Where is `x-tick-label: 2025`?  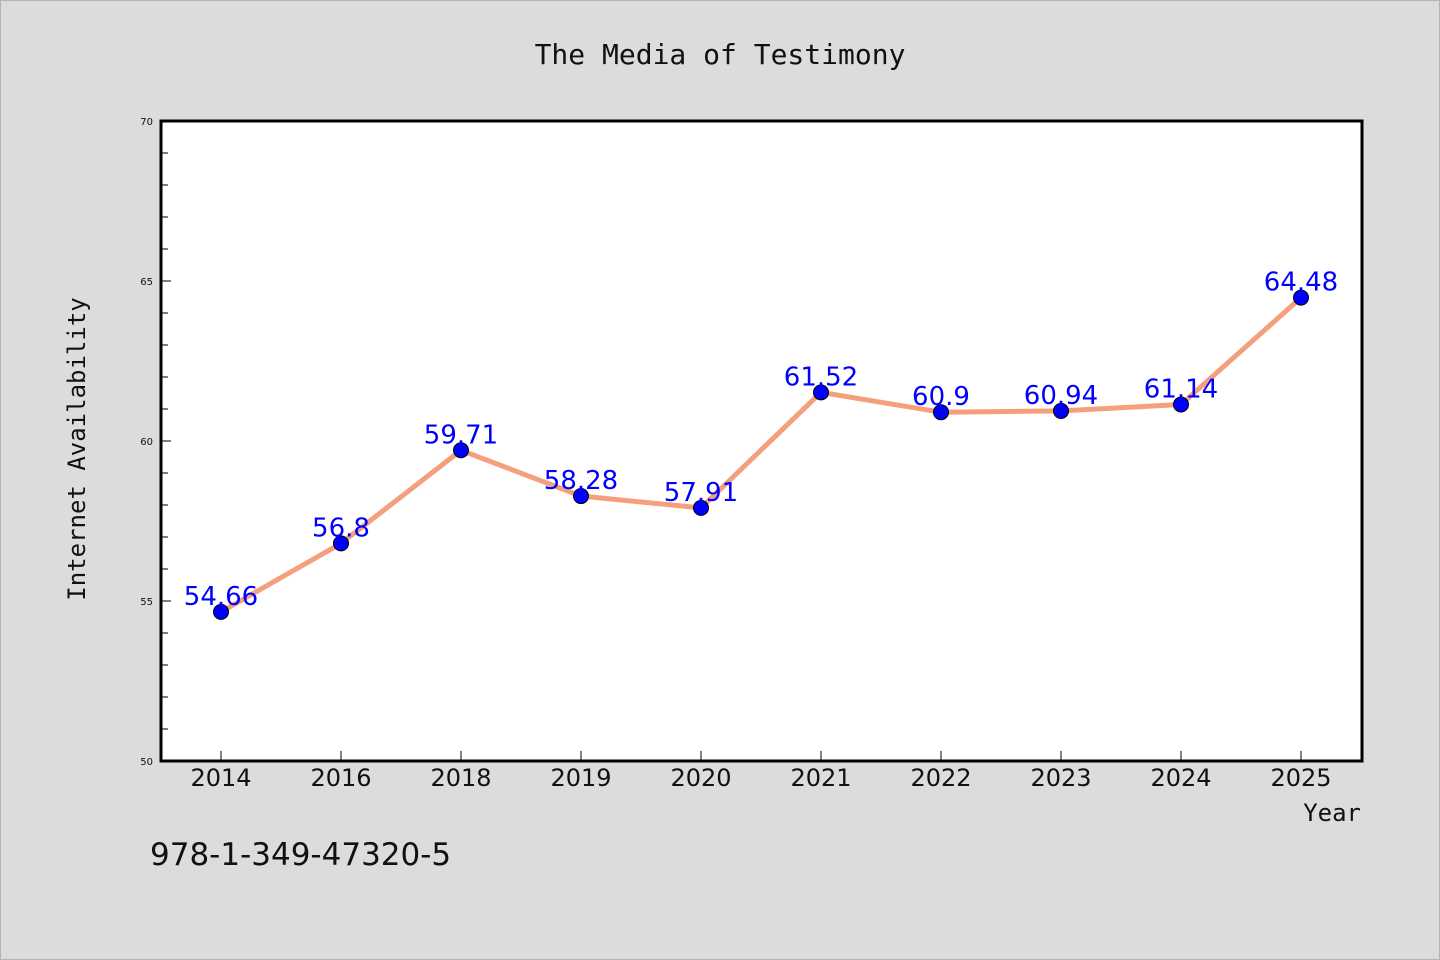 x-tick-label: 2025 is located at coordinates (1300, 778).